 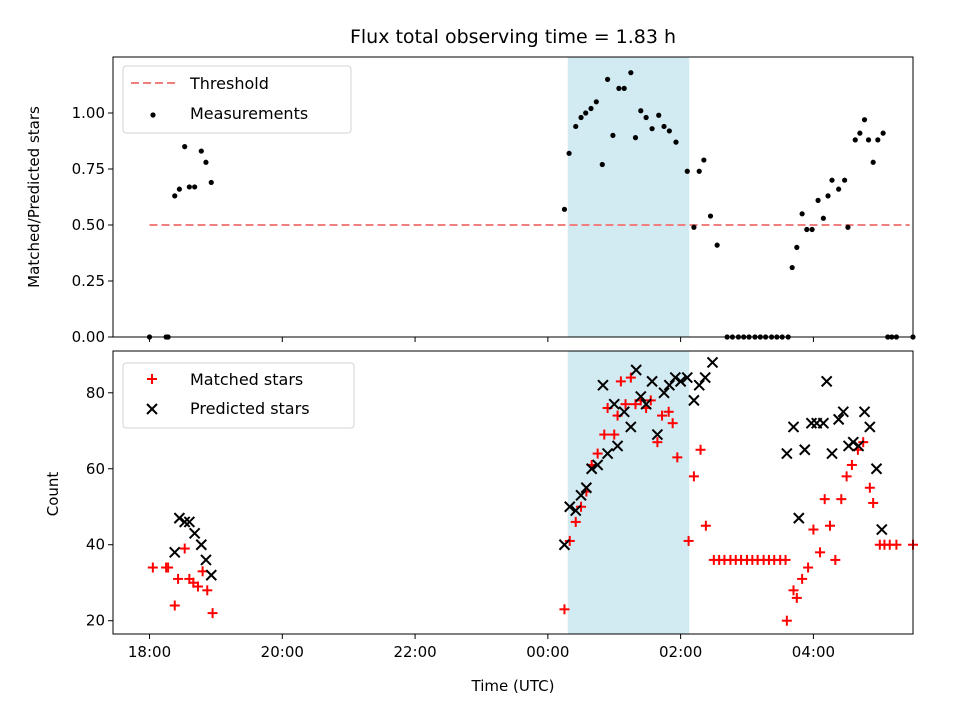 What do you see at coordinates (628, 197) in the screenshot?
I see `highlight-rect` at bounding box center [628, 197].